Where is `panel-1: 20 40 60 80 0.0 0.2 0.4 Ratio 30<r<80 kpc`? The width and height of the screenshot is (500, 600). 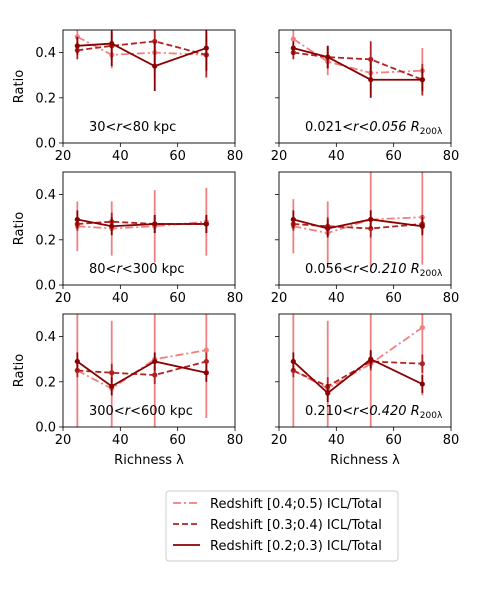 panel-1: 20 40 60 80 0.0 0.2 0.4 Ratio 30<r<80 kpc is located at coordinates (128, 96).